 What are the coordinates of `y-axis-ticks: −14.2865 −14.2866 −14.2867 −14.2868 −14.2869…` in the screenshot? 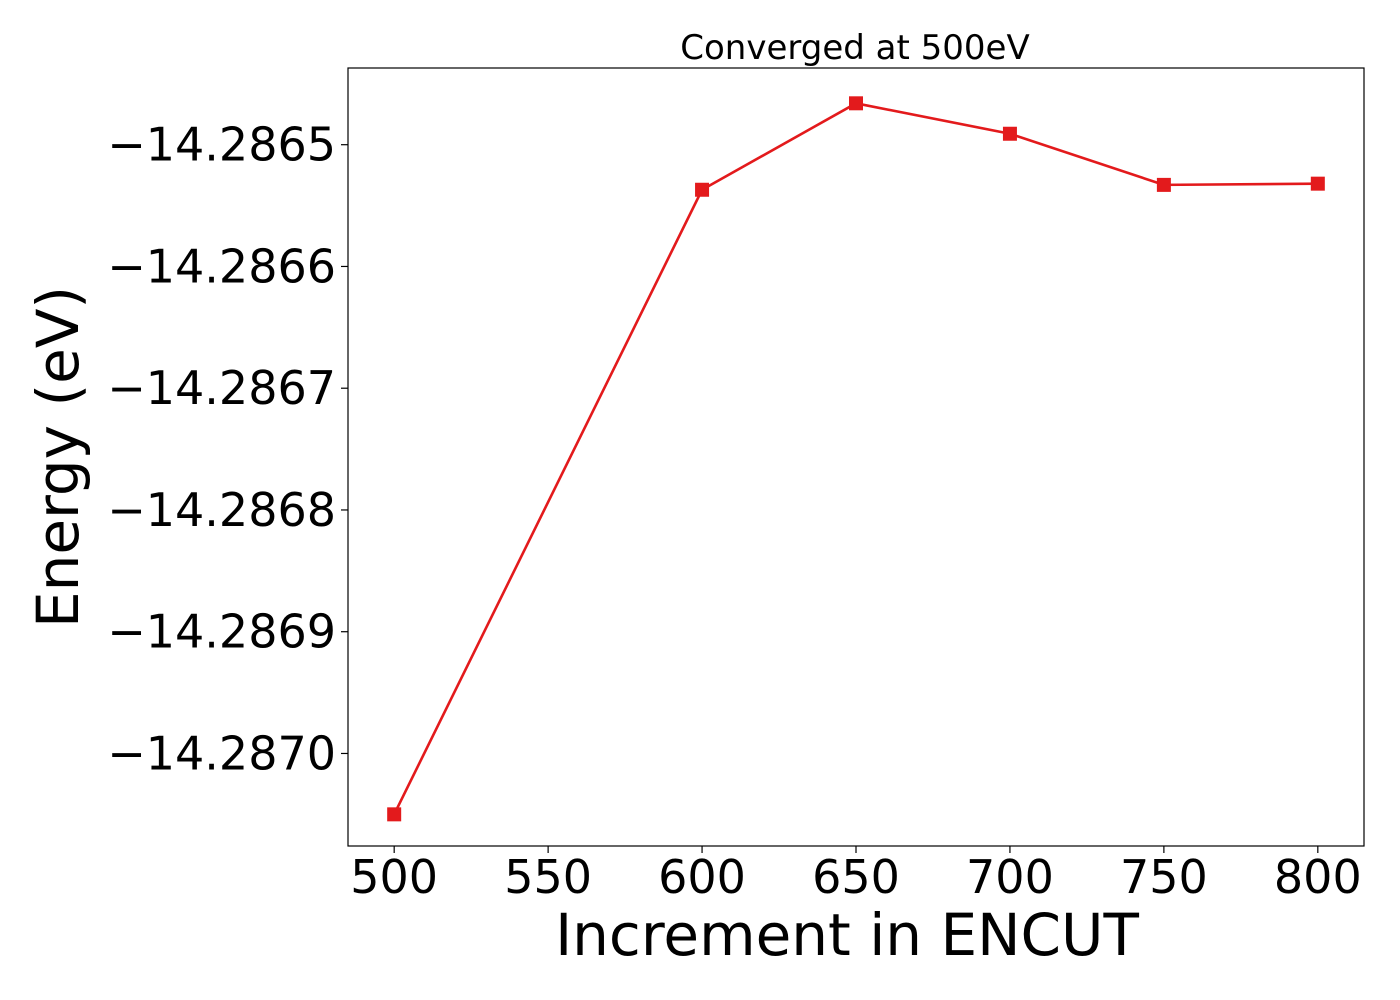 It's located at (227, 449).